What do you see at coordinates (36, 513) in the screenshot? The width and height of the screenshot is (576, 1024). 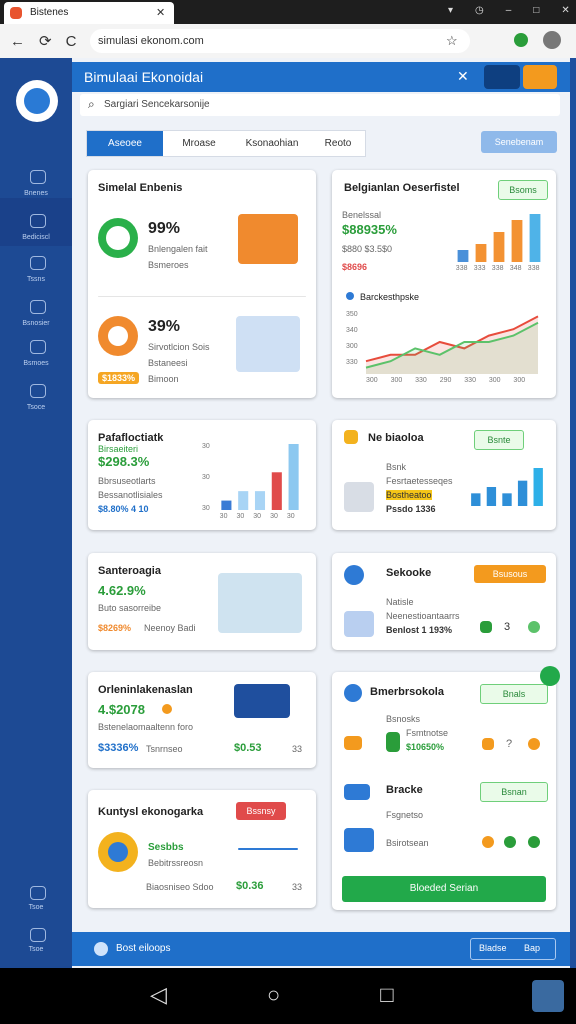 I see `sidebar` at bounding box center [36, 513].